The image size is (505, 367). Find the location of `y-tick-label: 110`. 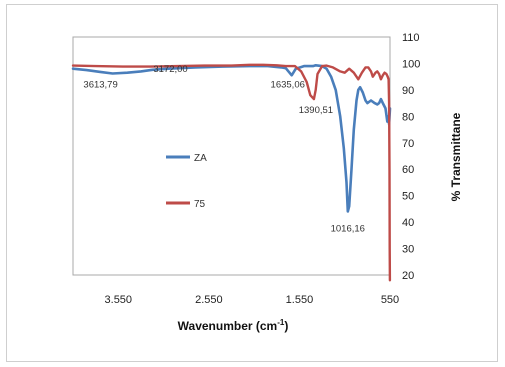

y-tick-label: 110 is located at coordinates (411, 38).